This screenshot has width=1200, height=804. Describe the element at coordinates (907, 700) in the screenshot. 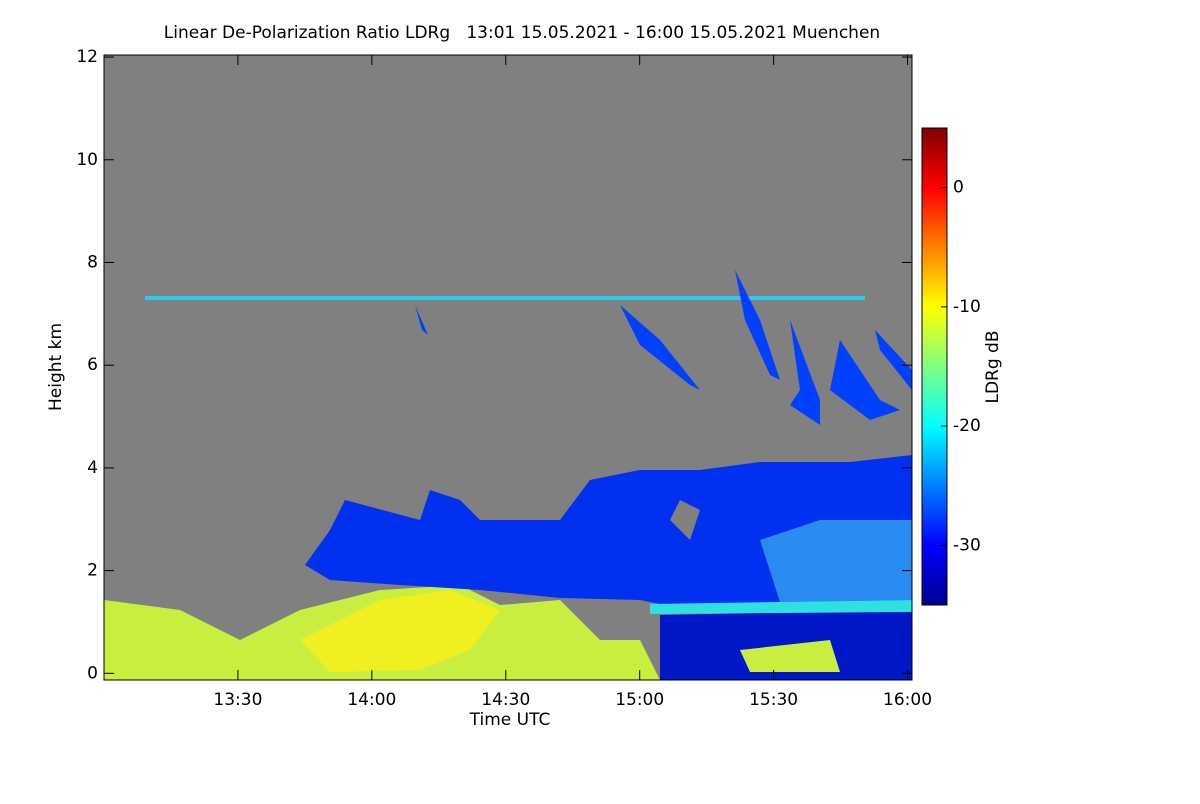

I see `x-tick-label: 16:00` at that location.